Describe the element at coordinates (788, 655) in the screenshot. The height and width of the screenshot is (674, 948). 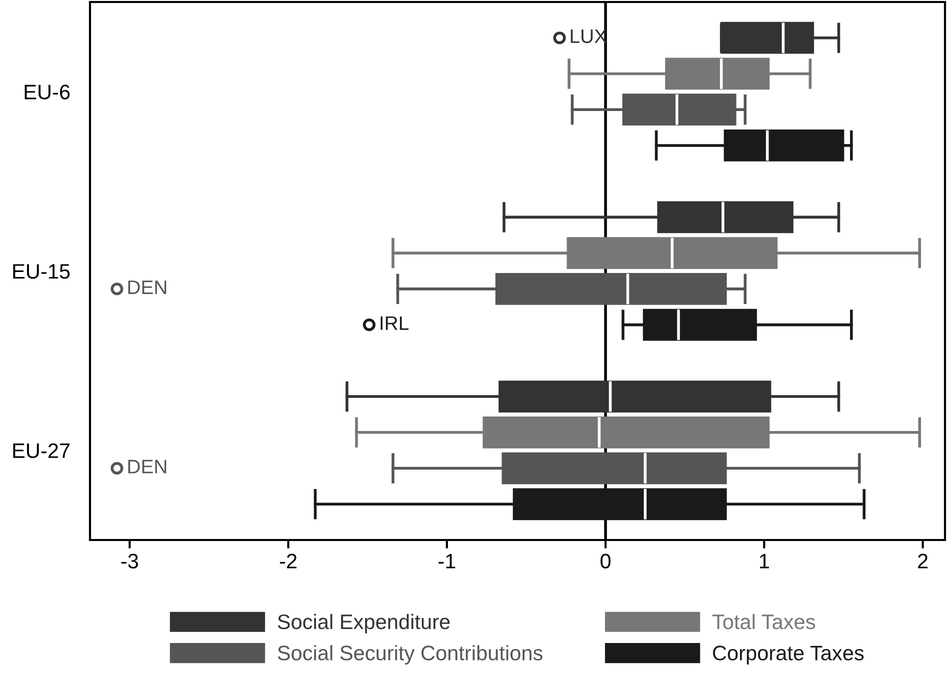
I see `legend-label: Corporate Taxes` at that location.